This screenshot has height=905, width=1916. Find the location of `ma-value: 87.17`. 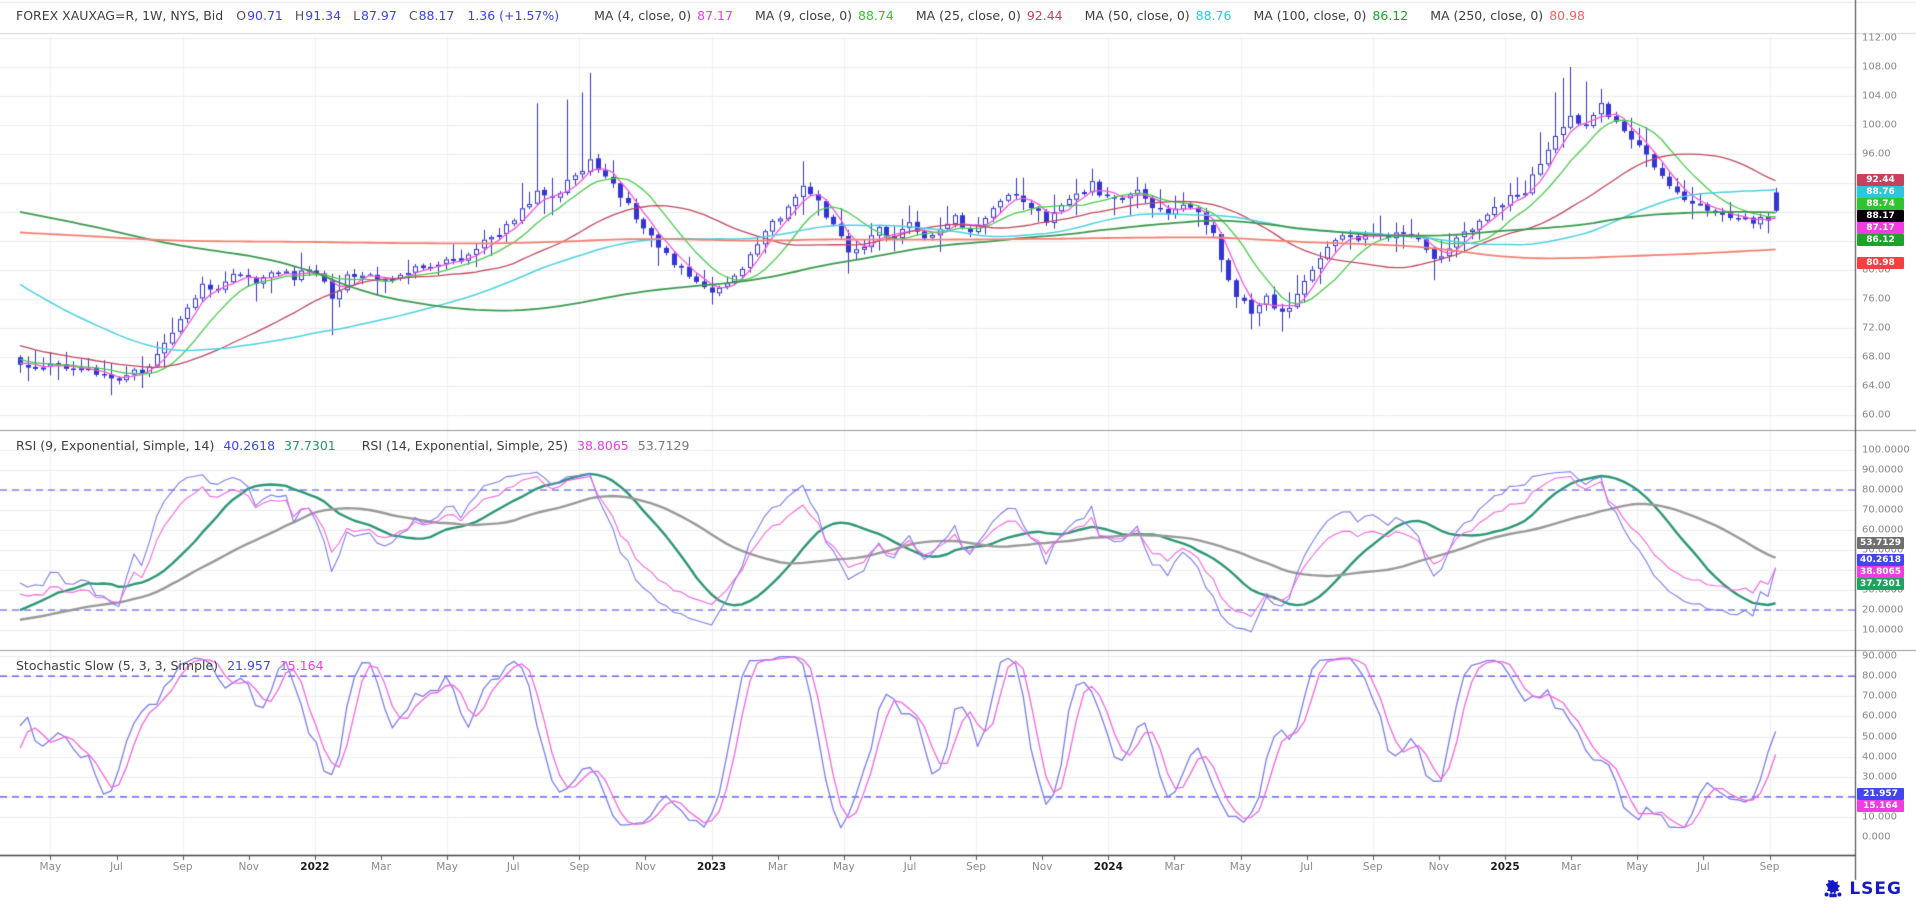

ma-value: 87.17 is located at coordinates (715, 15).